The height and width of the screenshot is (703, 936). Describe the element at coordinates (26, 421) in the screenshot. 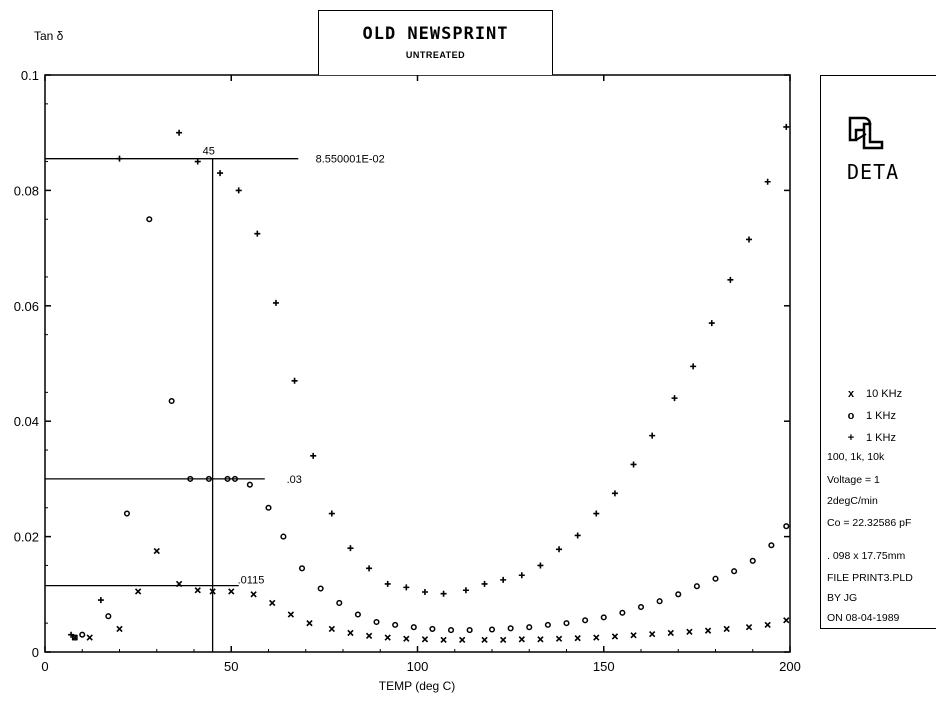

I see `y-tick-label: 0.04` at that location.